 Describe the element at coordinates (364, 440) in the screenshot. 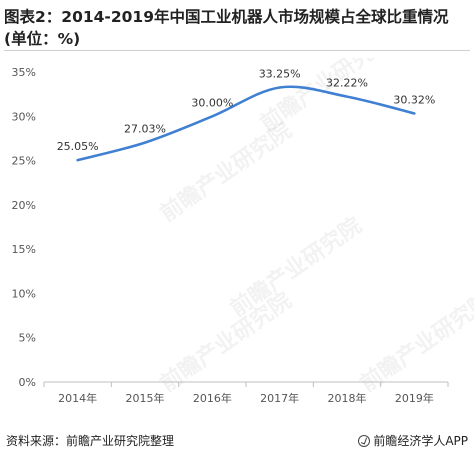

I see `brand-logo-icon` at that location.